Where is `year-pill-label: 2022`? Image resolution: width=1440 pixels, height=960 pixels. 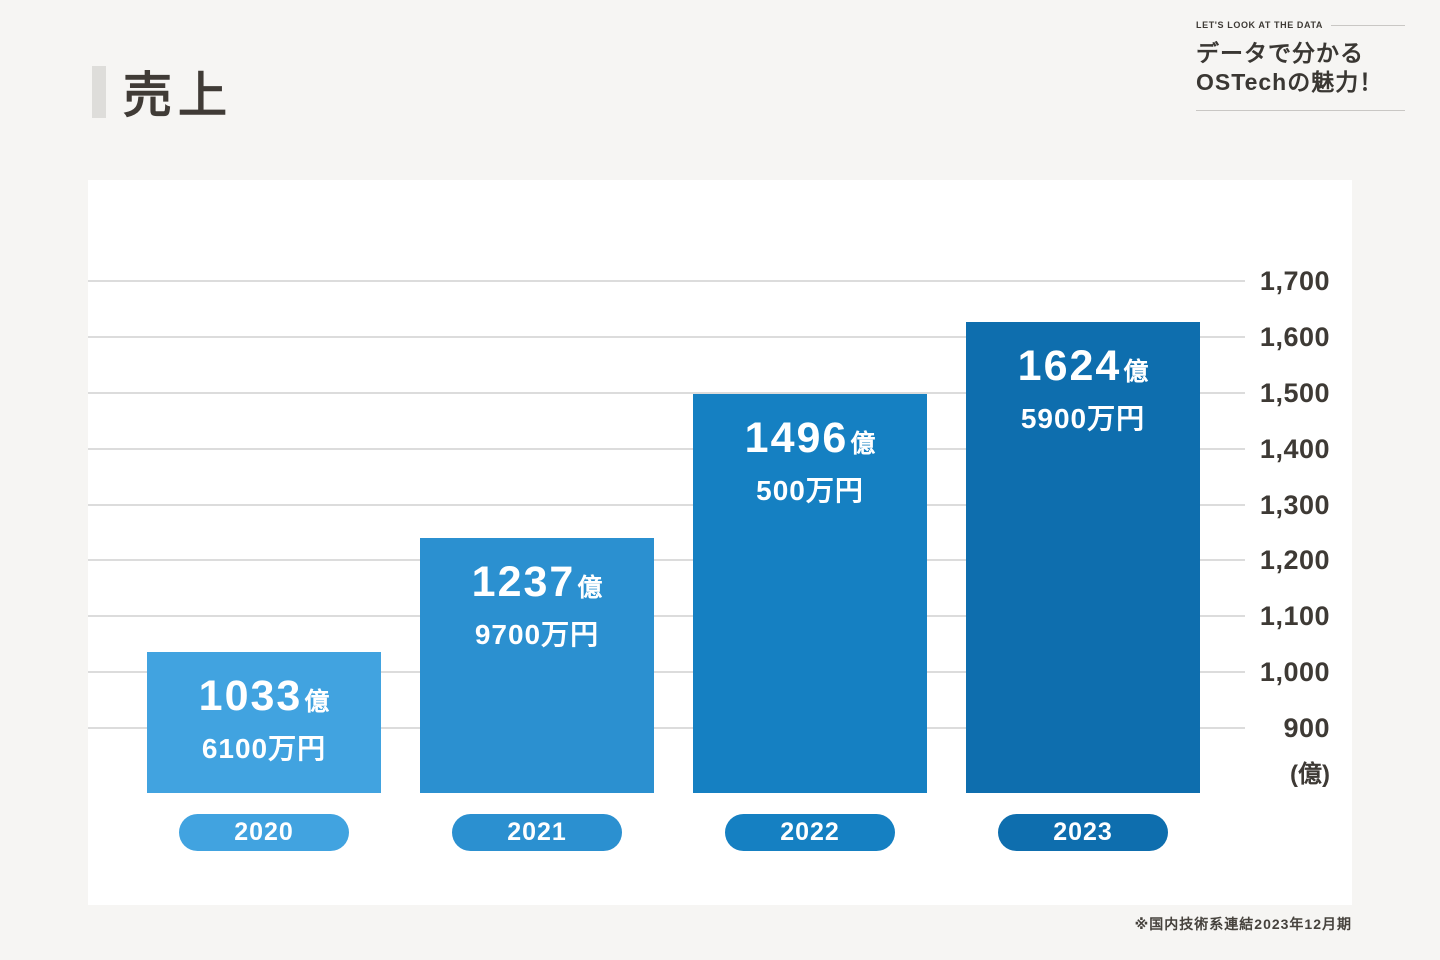 year-pill-label: 2022 is located at coordinates (810, 832).